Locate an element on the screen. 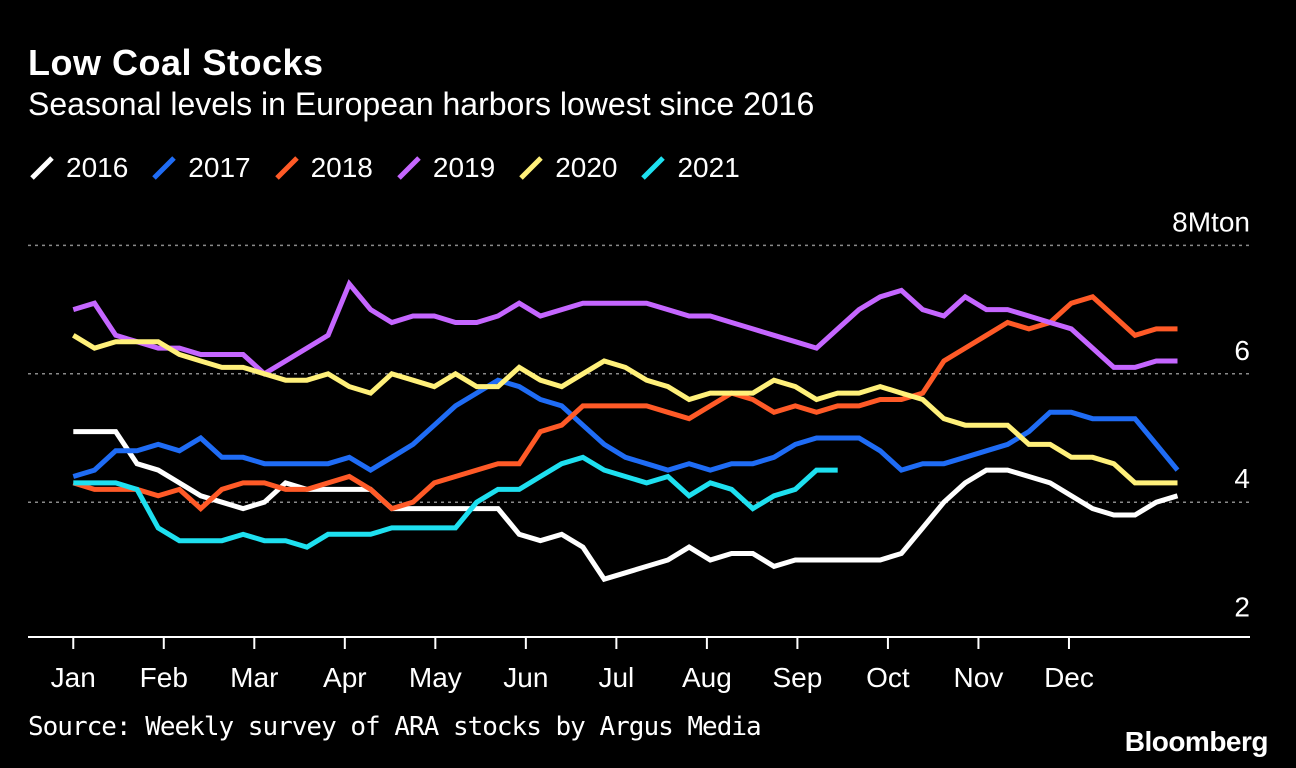 Image resolution: width=1296 pixels, height=768 pixels. legend-label: 2019 is located at coordinates (464, 167).